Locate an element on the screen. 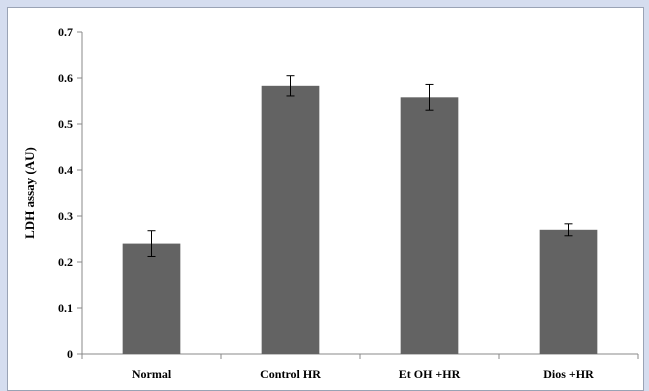 The width and height of the screenshot is (649, 391). y-tick-label: 0.7 is located at coordinates (65, 32).